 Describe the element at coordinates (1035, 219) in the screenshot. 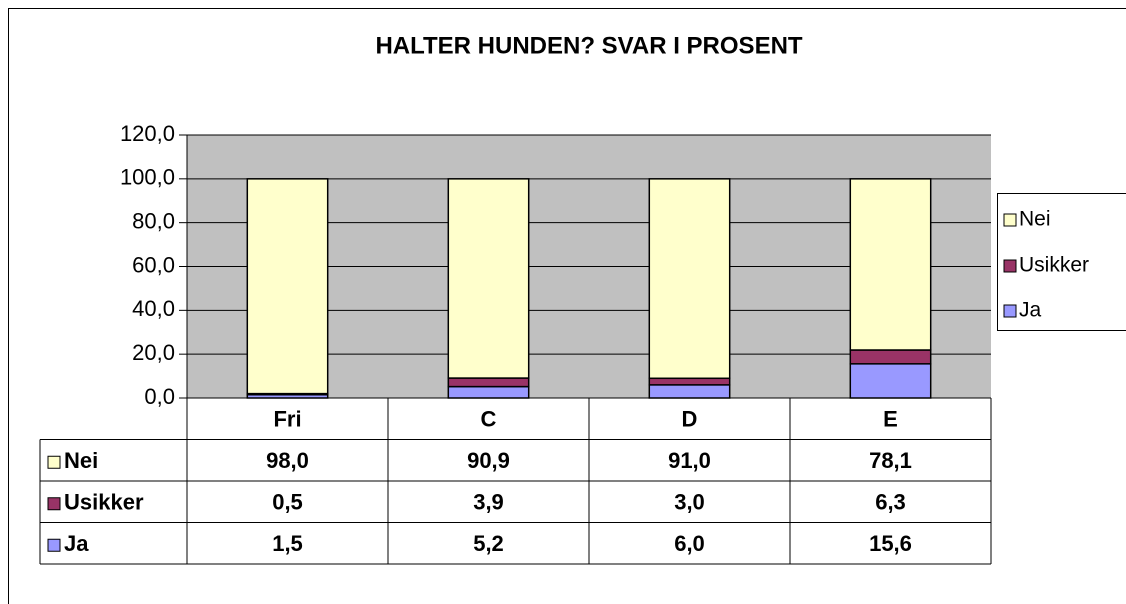

I see `legend-label: Nei` at that location.